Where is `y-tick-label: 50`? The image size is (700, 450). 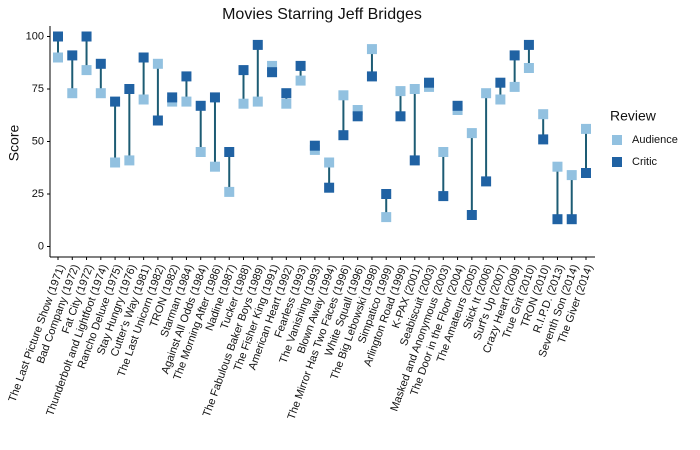 y-tick-label: 50 is located at coordinates (38, 141).